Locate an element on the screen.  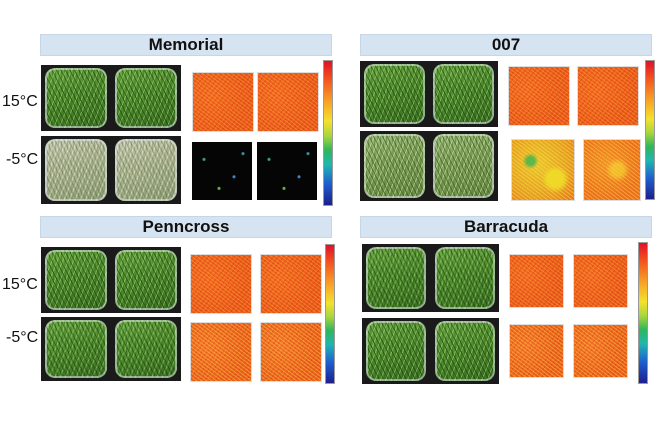
panel-title-007: 007 is located at coordinates (506, 45).